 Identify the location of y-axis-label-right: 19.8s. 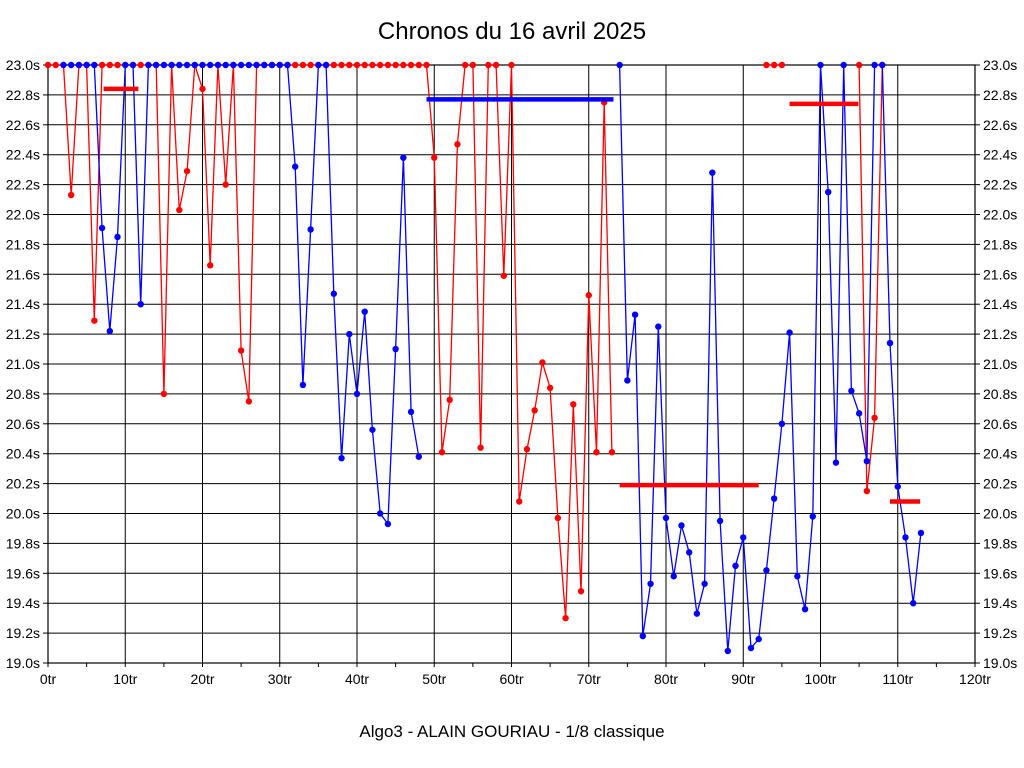
(1000, 543).